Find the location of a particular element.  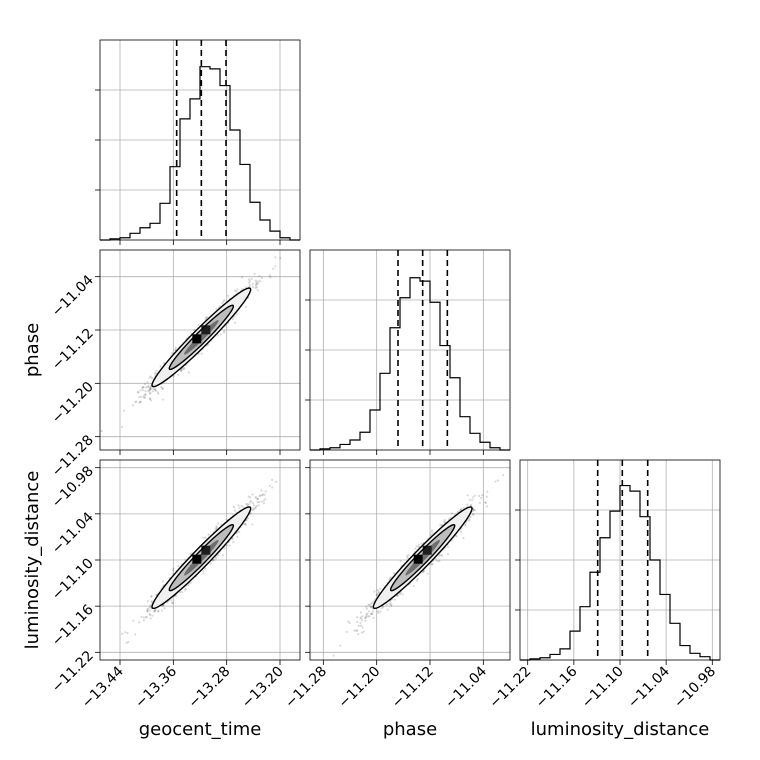

y-axis-label-phase: phase is located at coordinates (32, 350).